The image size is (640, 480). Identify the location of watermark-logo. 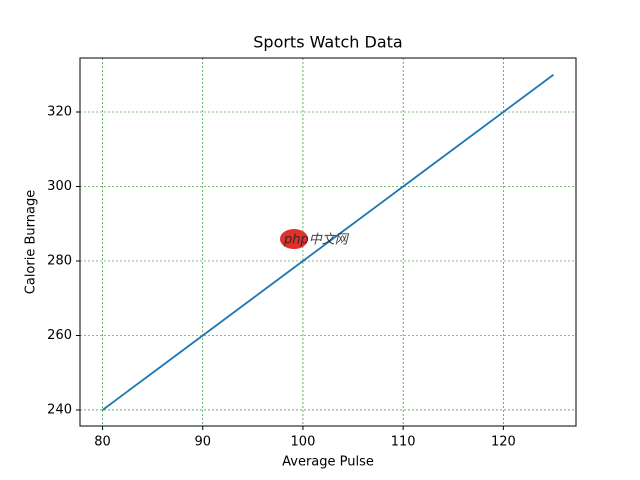
(294, 239).